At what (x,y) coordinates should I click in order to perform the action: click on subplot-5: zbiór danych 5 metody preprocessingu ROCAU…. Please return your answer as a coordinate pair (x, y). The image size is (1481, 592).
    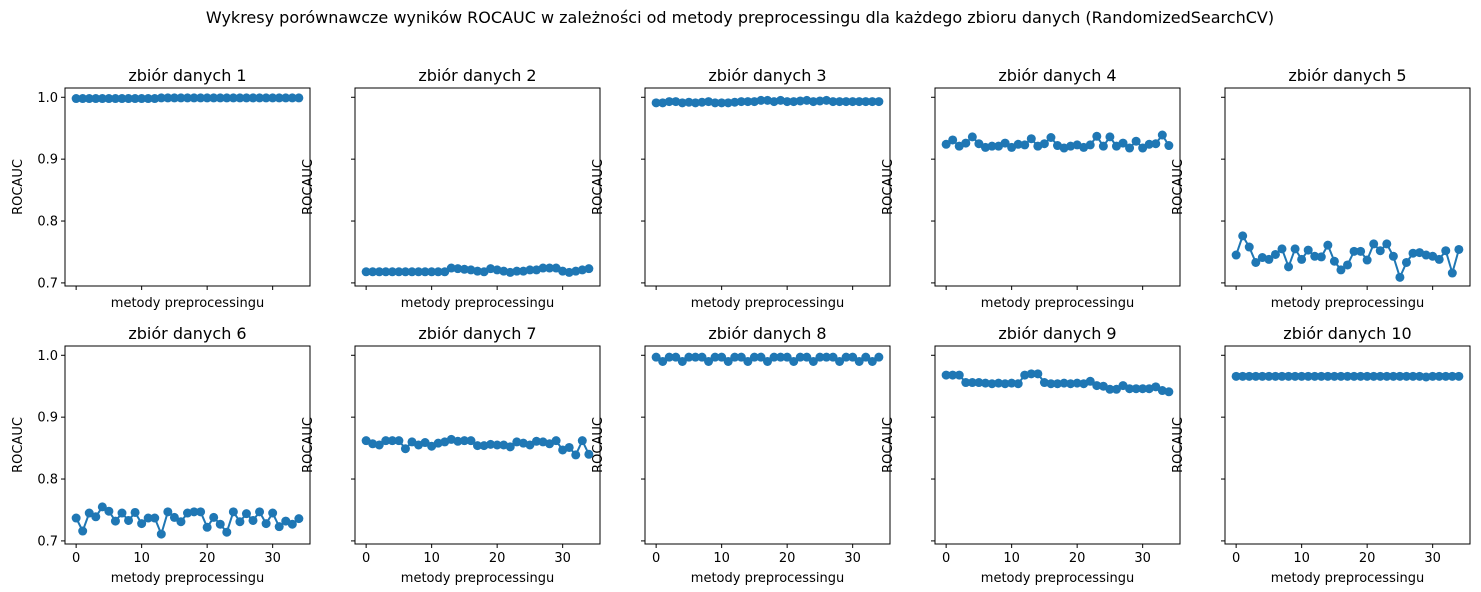
    Looking at the image, I should click on (1321, 188).